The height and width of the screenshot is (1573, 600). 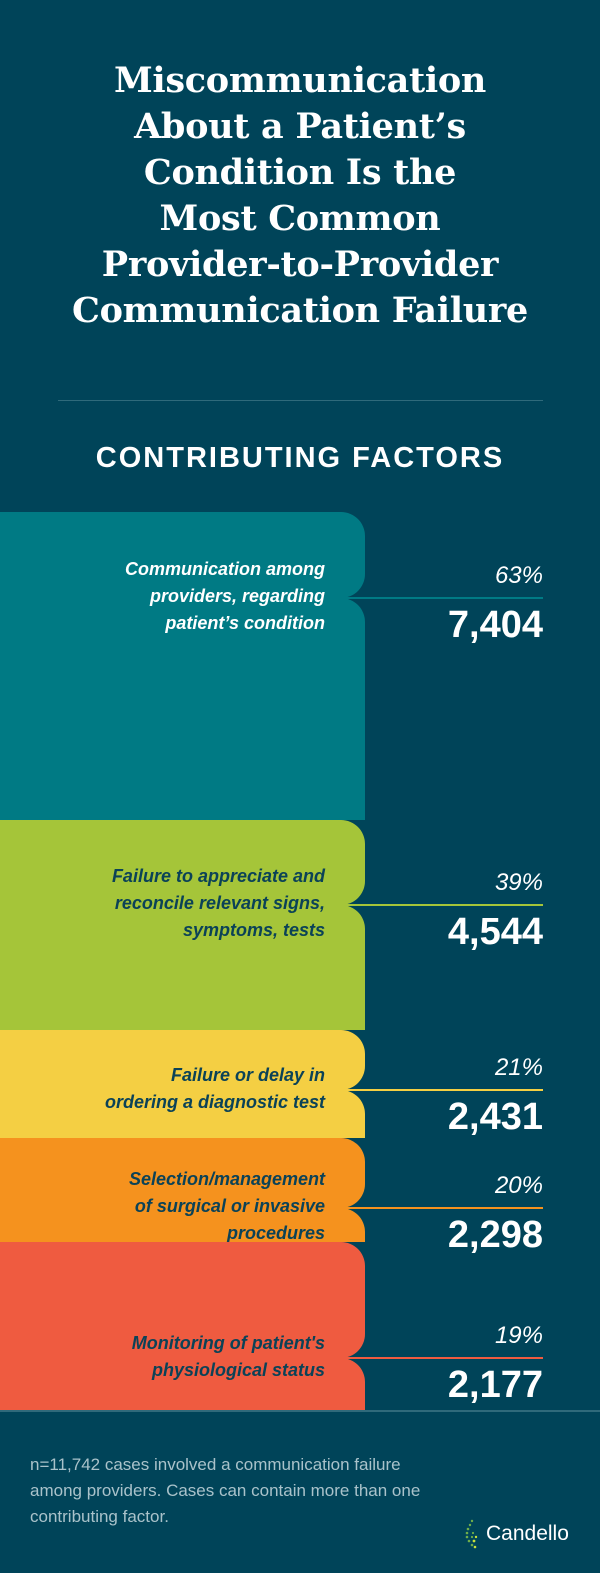 I want to click on factor-label-line: providers, regarding, so click(x=237, y=596).